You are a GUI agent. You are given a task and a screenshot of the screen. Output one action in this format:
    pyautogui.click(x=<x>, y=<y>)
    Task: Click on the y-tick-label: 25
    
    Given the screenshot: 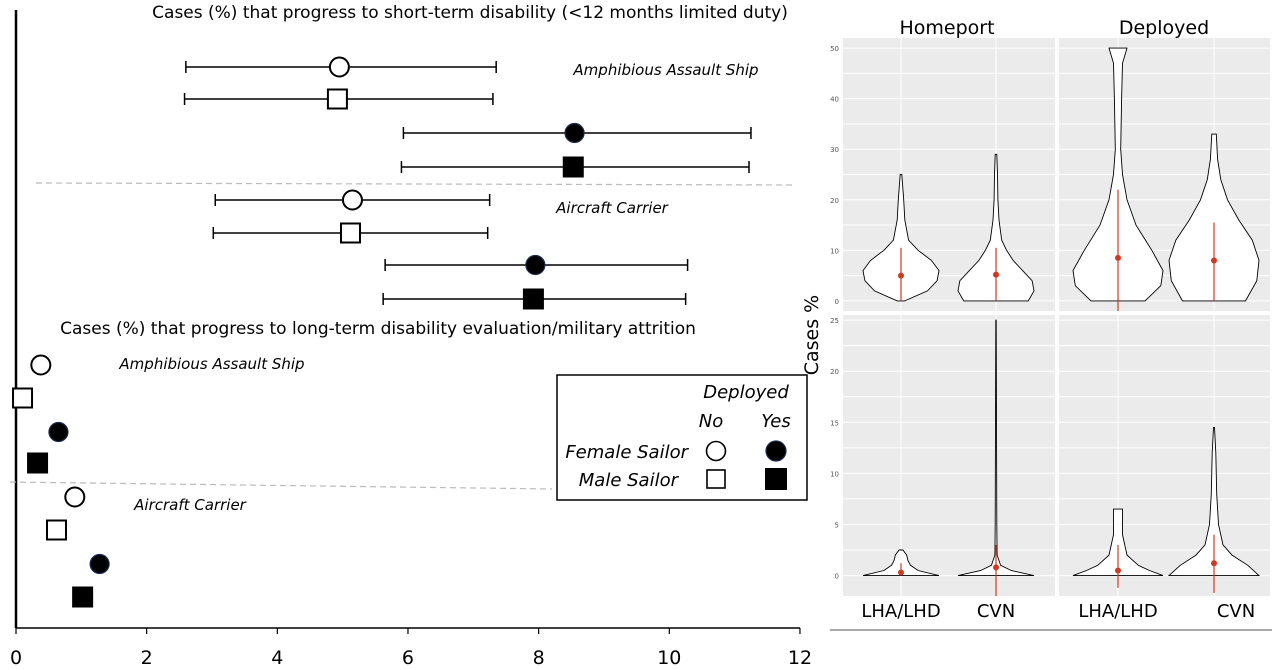 What is the action you would take?
    pyautogui.click(x=834, y=321)
    